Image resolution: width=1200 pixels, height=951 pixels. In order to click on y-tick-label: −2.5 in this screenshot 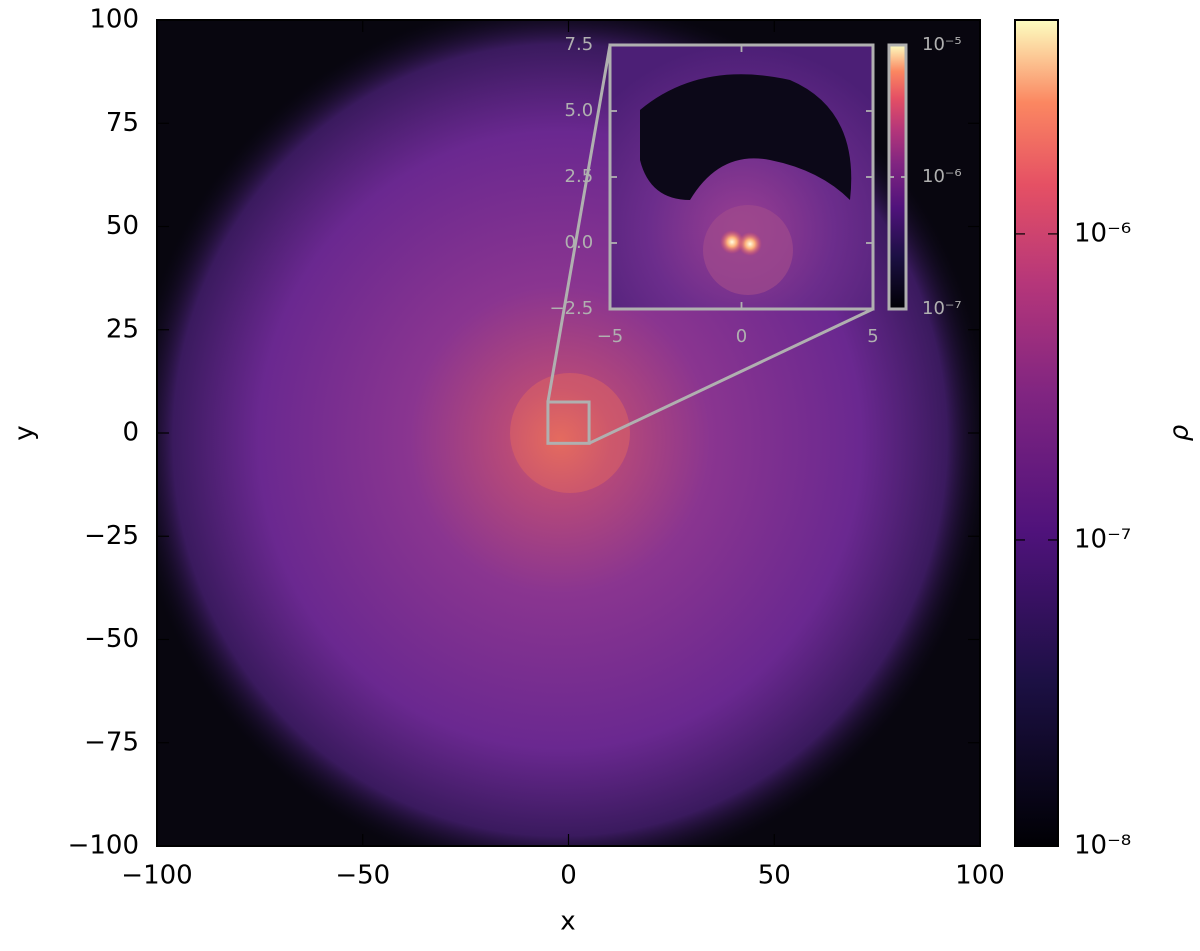, I will do `click(571, 308)`.